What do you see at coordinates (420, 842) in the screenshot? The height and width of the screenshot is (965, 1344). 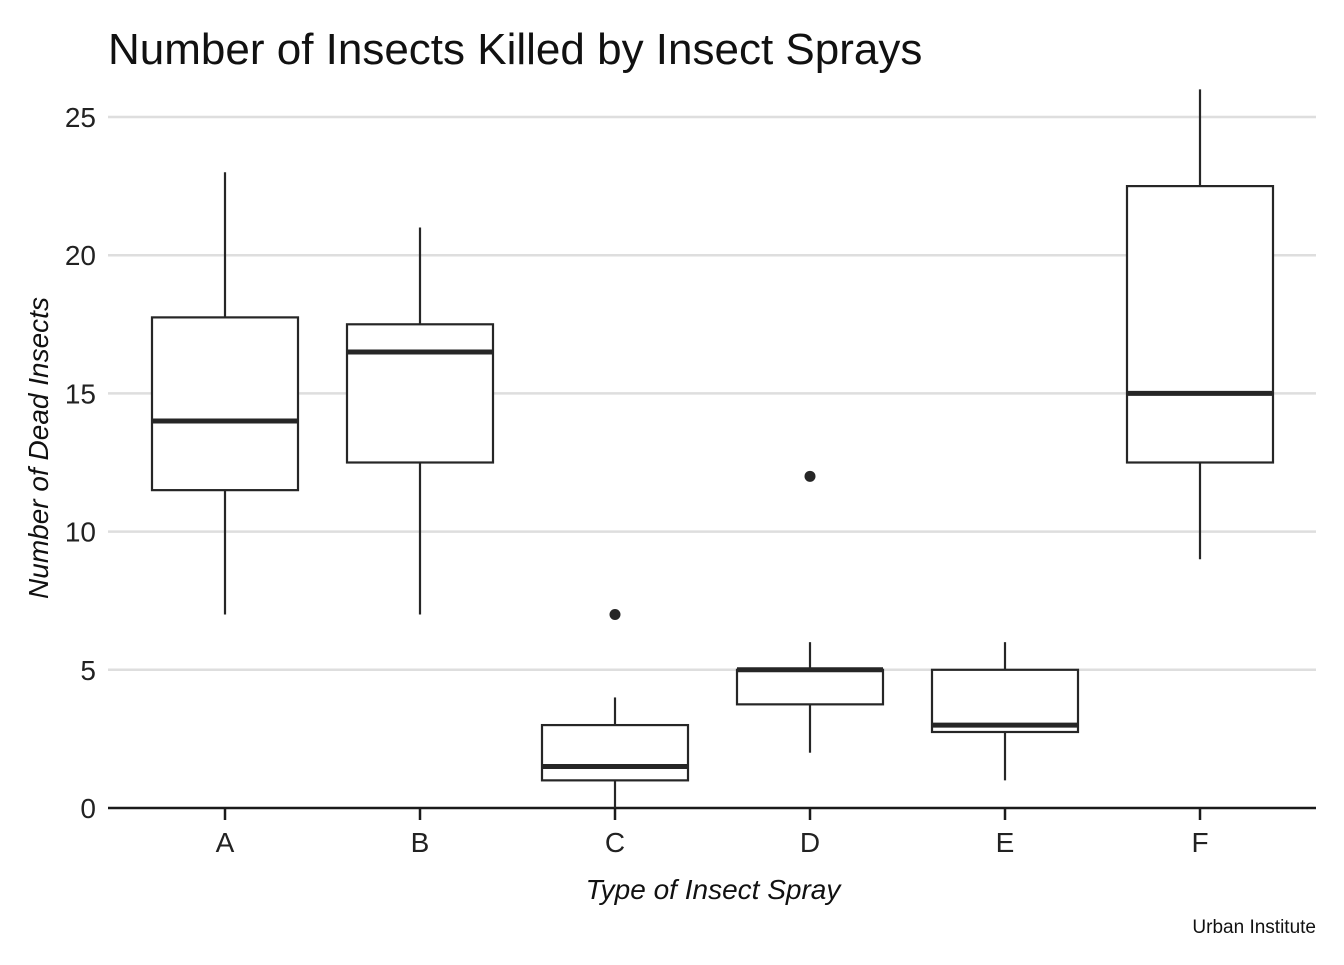 I see `x-tick-label: B` at bounding box center [420, 842].